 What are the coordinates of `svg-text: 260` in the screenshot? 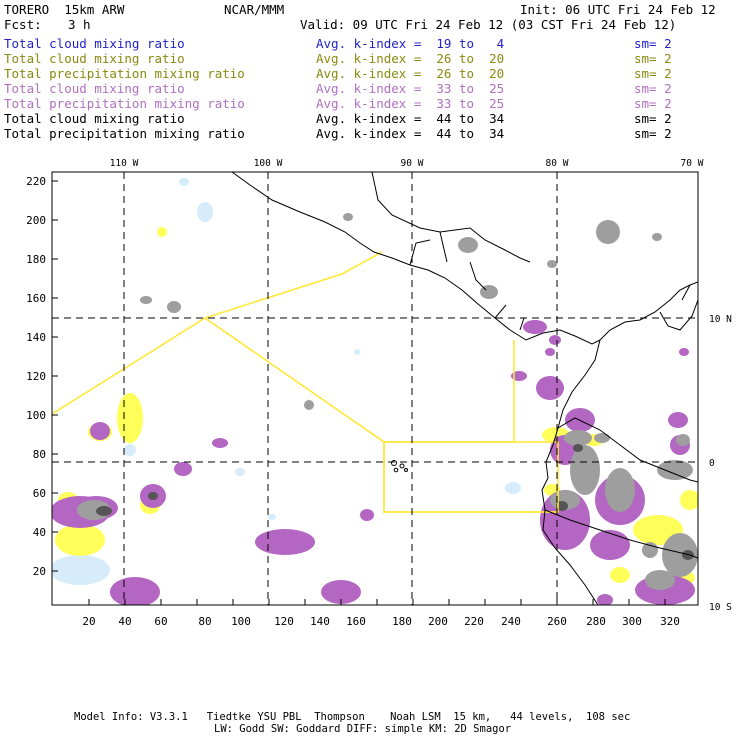 It's located at (557, 621).